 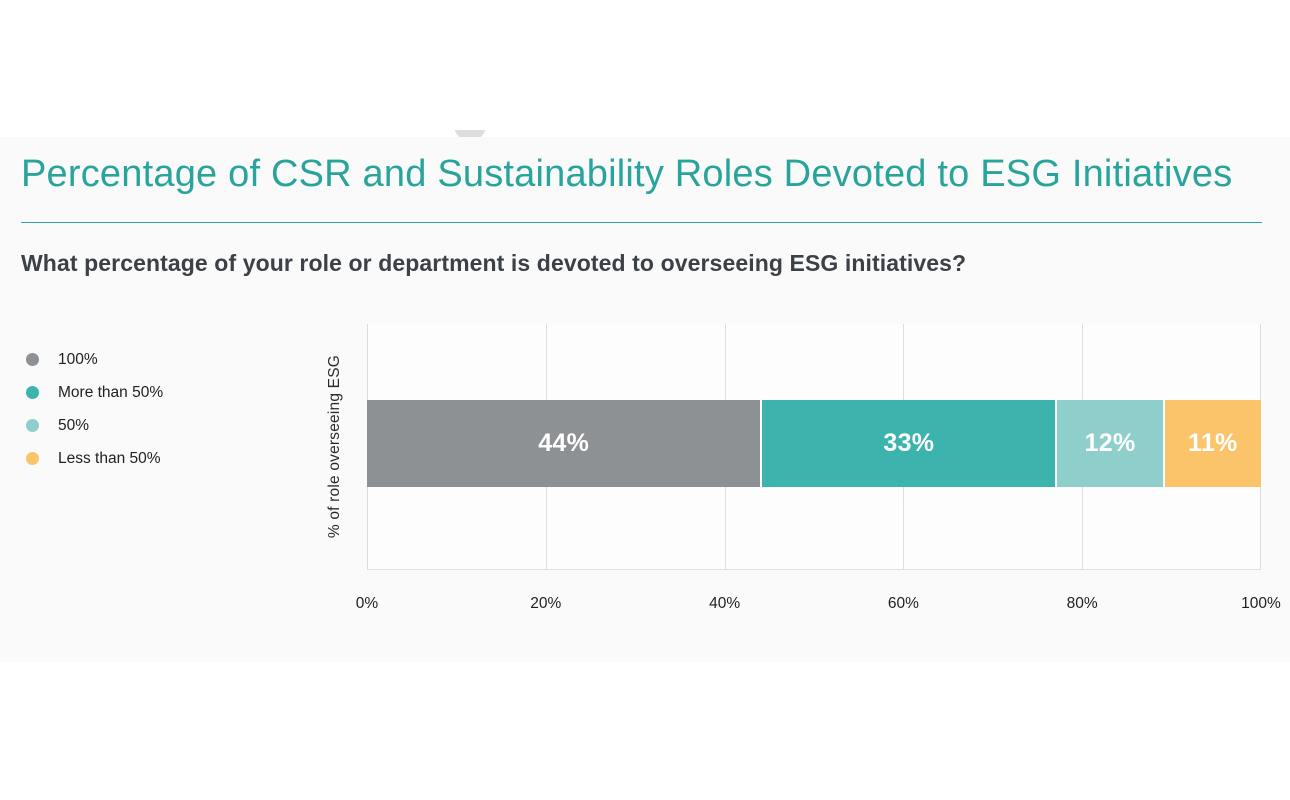 What do you see at coordinates (78, 359) in the screenshot?
I see `legend-label: 100%` at bounding box center [78, 359].